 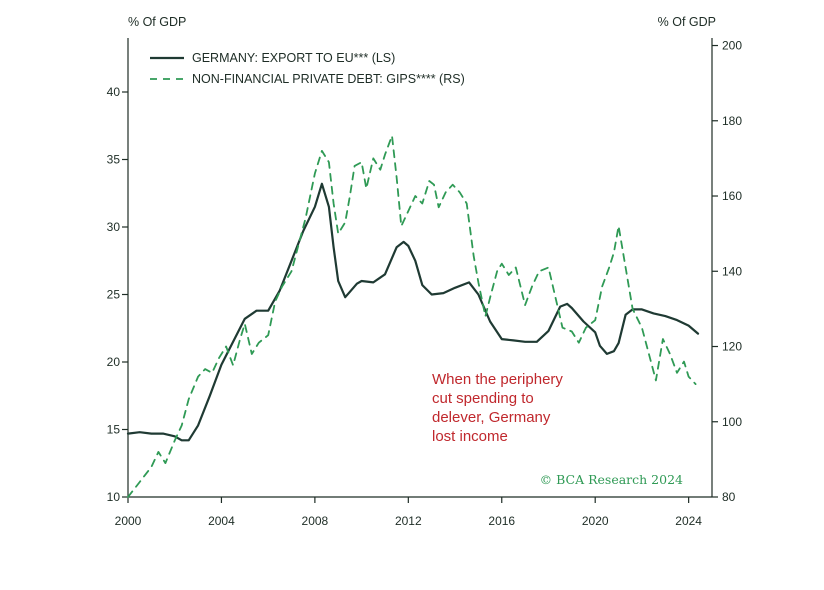 I want to click on y-right-tick-label: 200, so click(x=732, y=46).